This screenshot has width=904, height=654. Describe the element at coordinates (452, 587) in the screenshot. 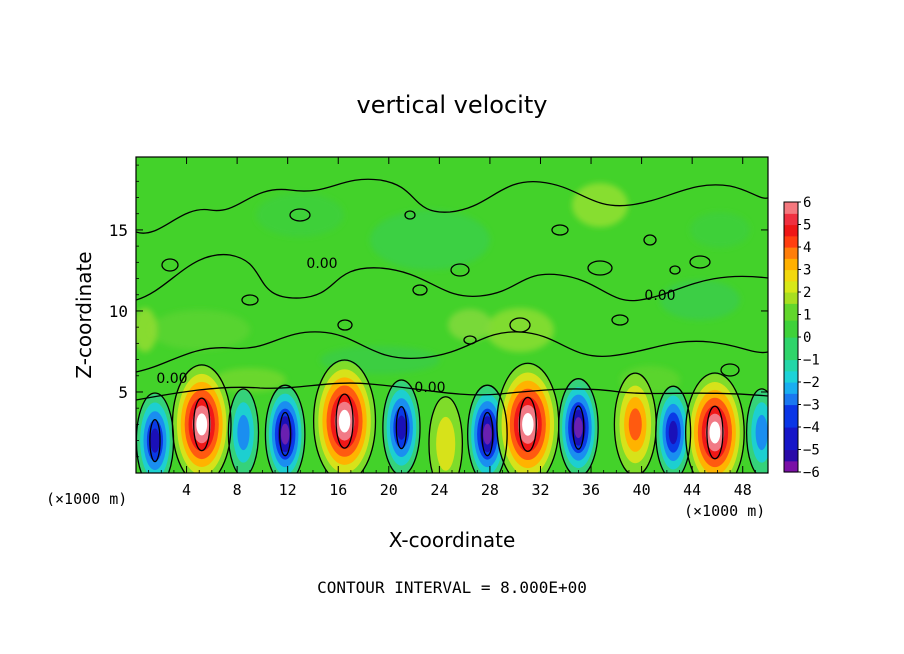

I see `contour-interval-note: CONTOUR INTERVAL = 8.000E+00` at that location.